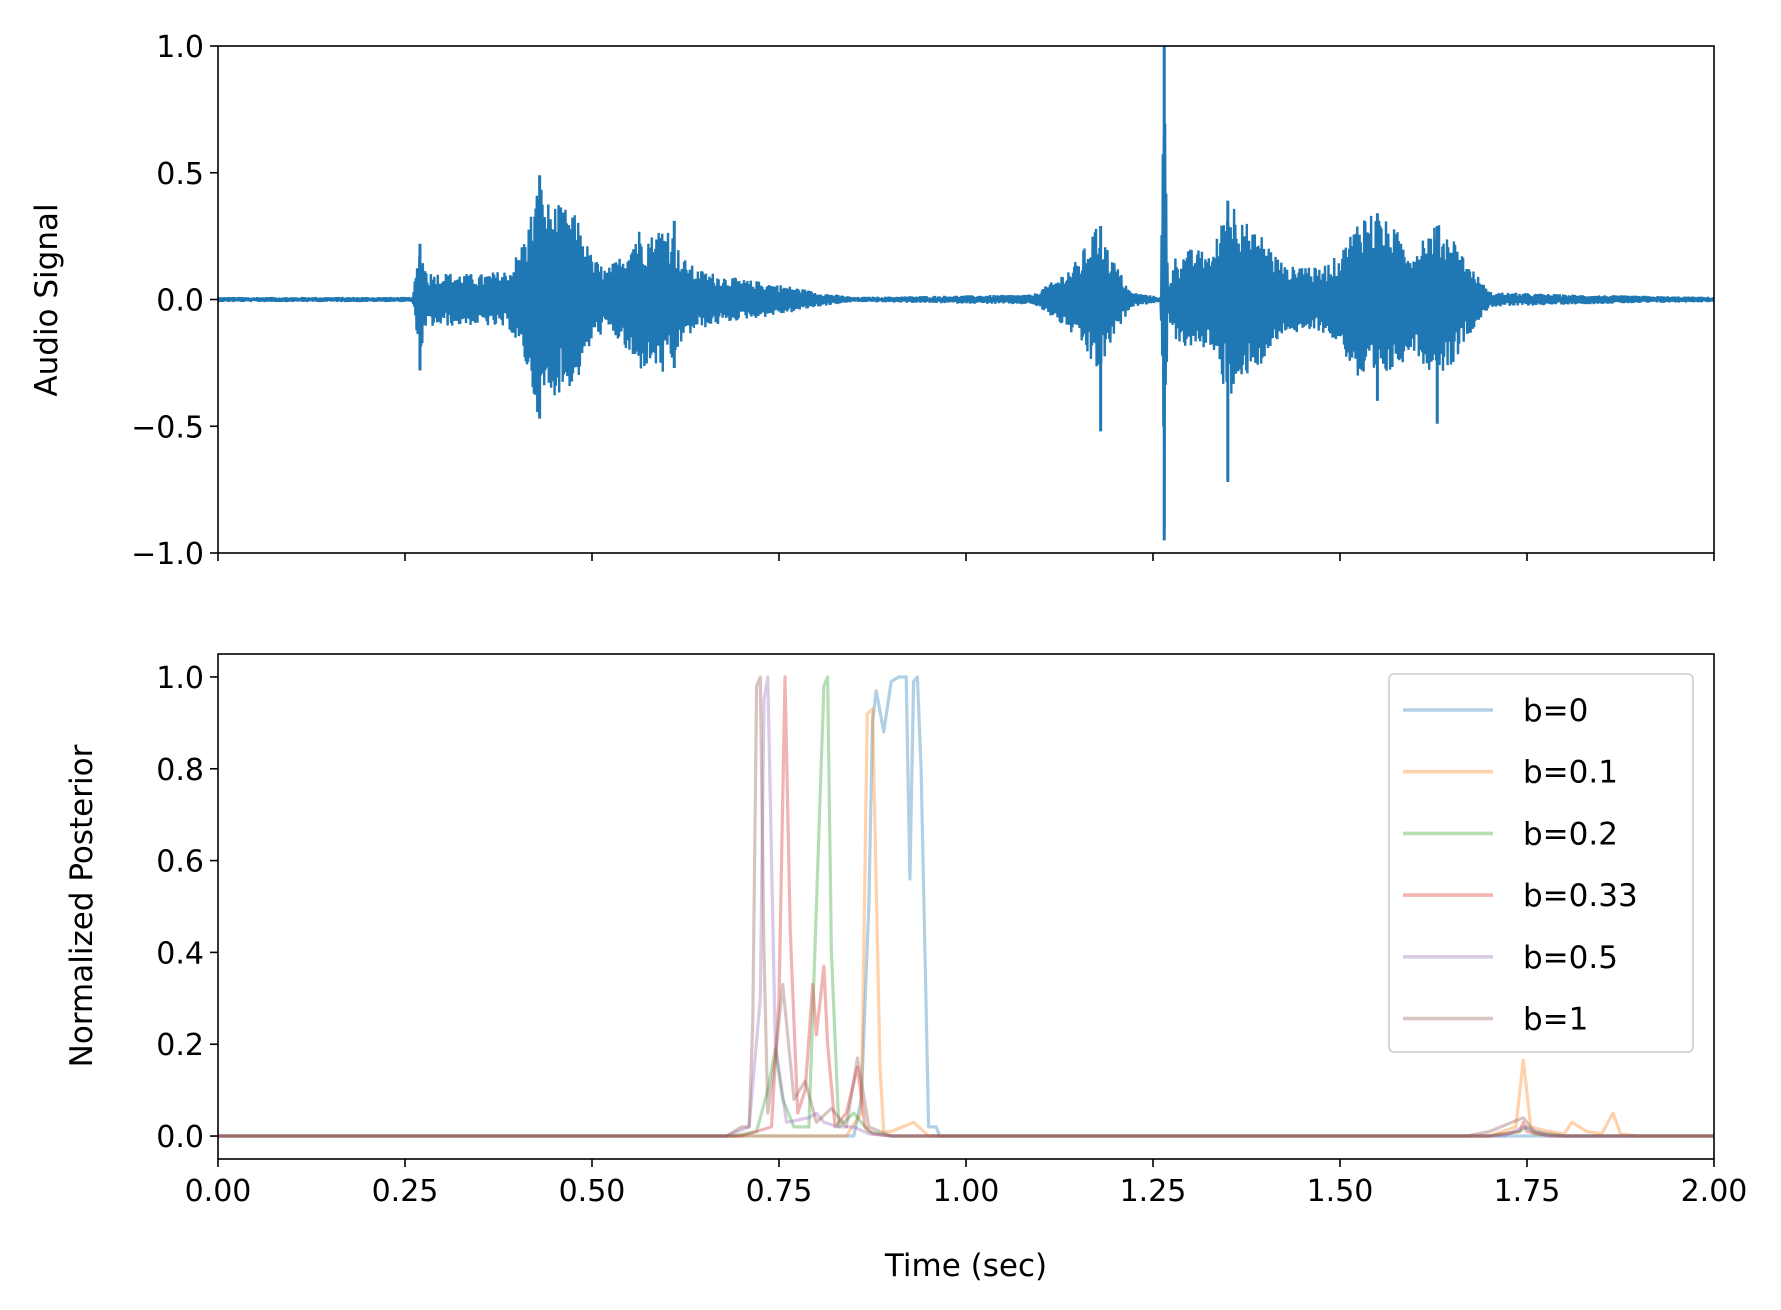 Image resolution: width=1781 pixels, height=1310 pixels. I want to click on bottom-x-tick-label: 0.25, so click(405, 1191).